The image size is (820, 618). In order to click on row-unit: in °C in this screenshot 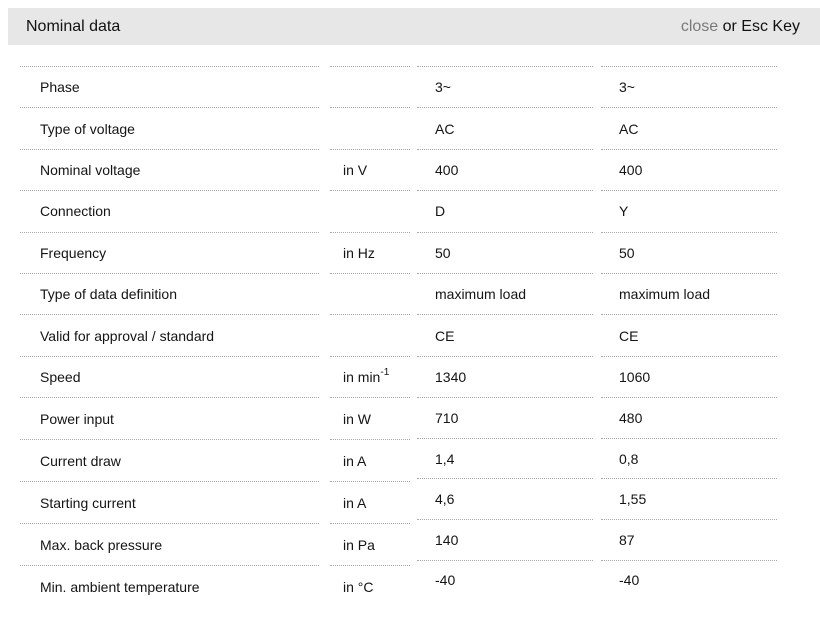, I will do `click(370, 586)`.